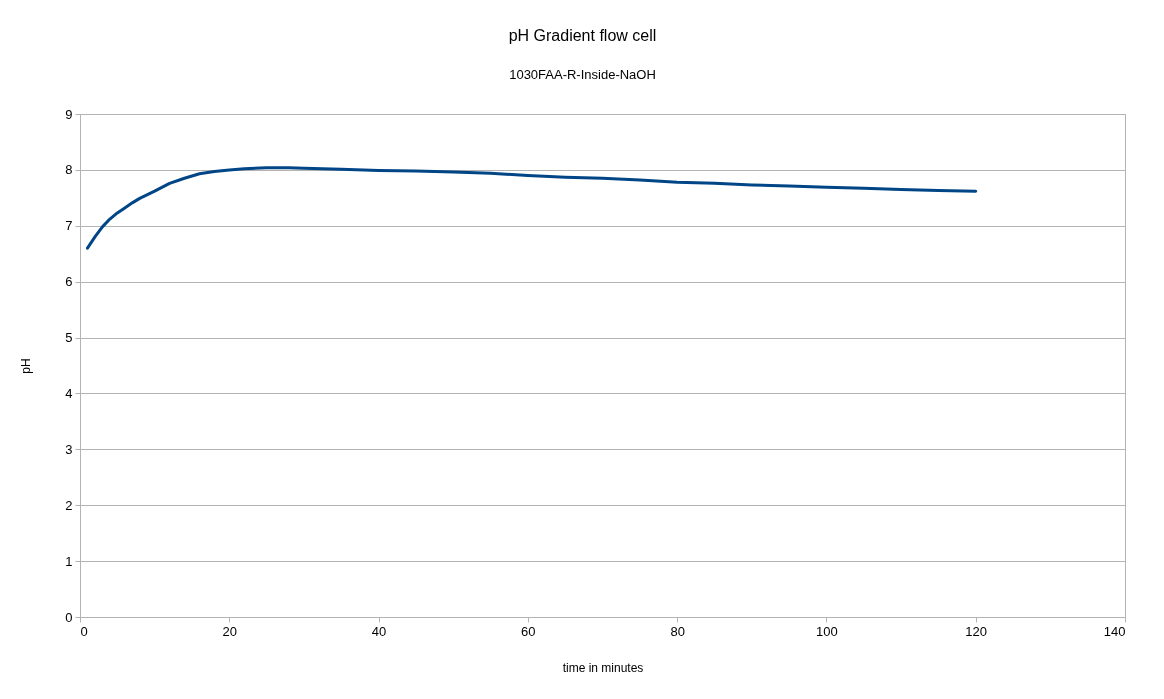 The width and height of the screenshot is (1164, 699). I want to click on y-tick-label: 1, so click(69, 561).